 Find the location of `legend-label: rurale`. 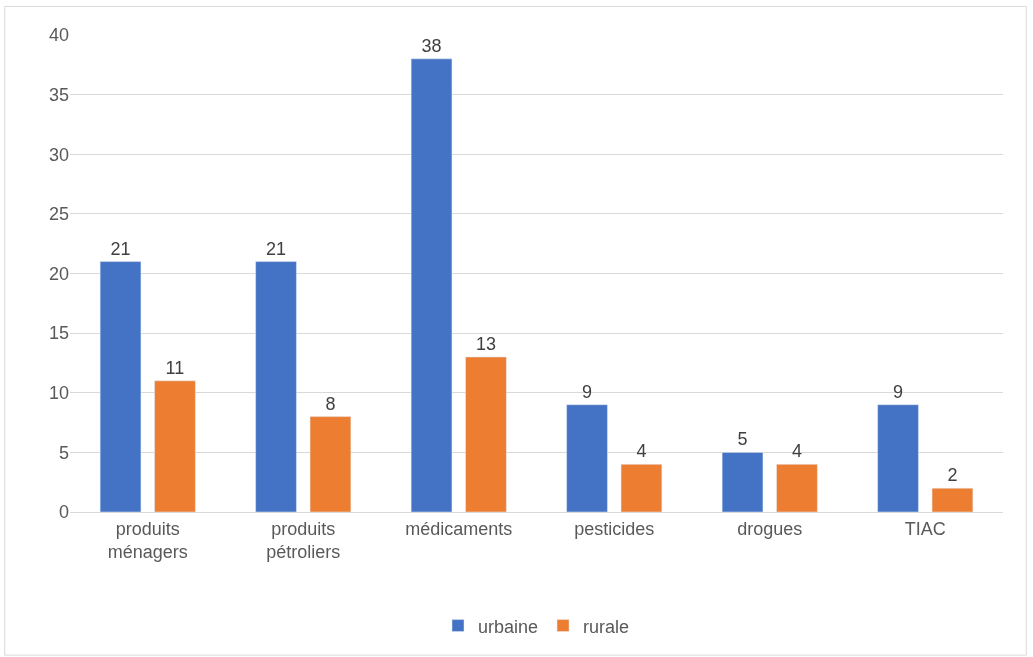

legend-label: rurale is located at coordinates (606, 626).